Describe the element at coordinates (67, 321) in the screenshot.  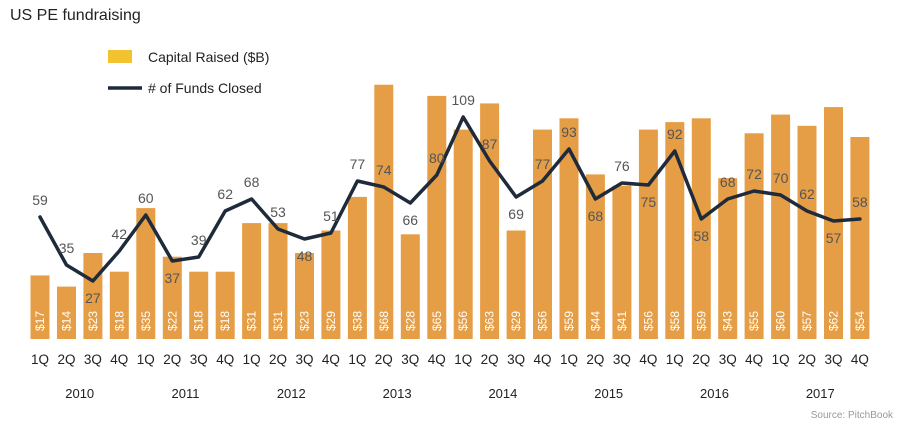
I see `bar-value-label: $14` at that location.